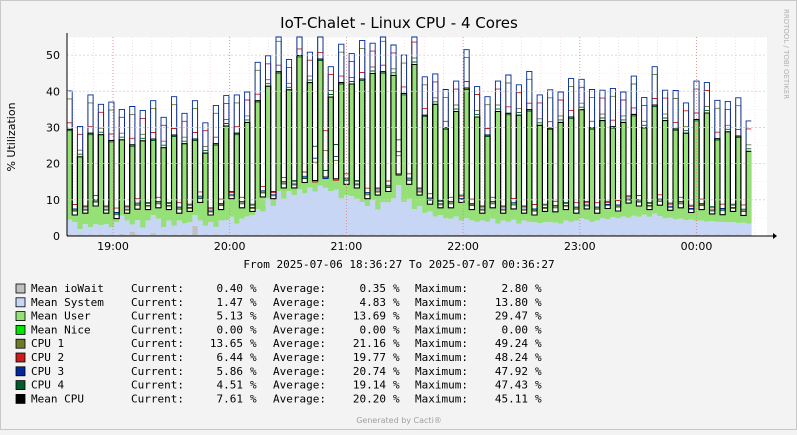  I want to click on legend-current-value: 0.40, so click(230, 288).